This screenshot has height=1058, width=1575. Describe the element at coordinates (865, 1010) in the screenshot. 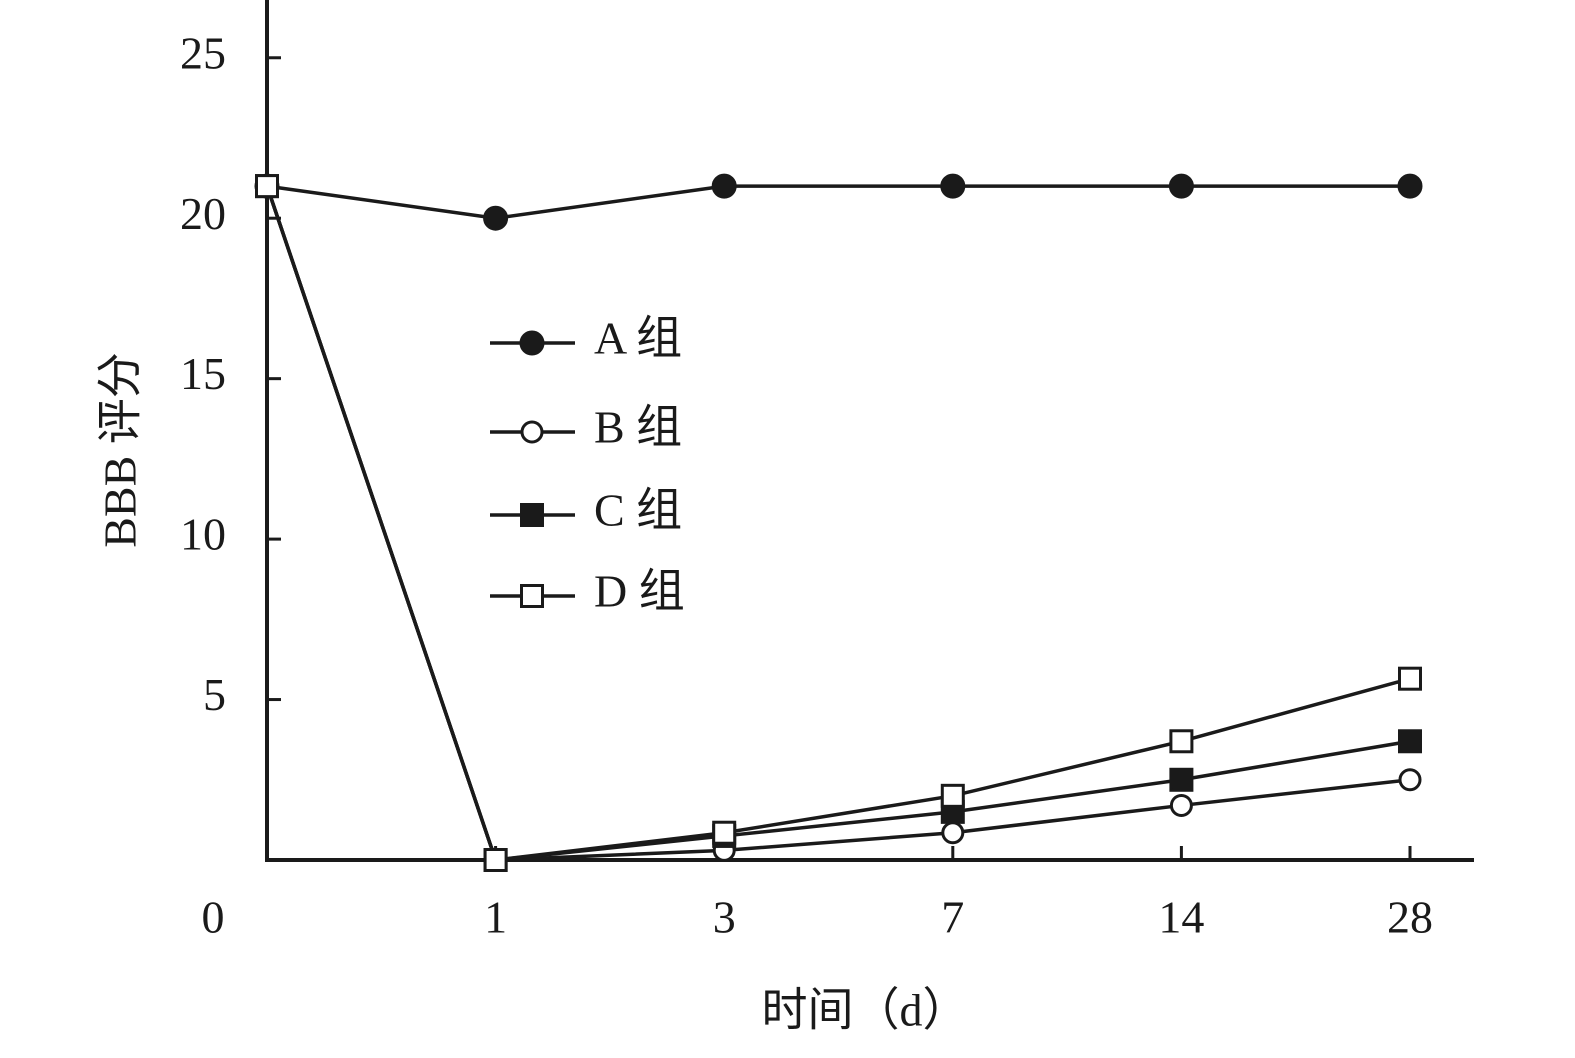

I see `x-axis-label: 时间（d）` at that location.